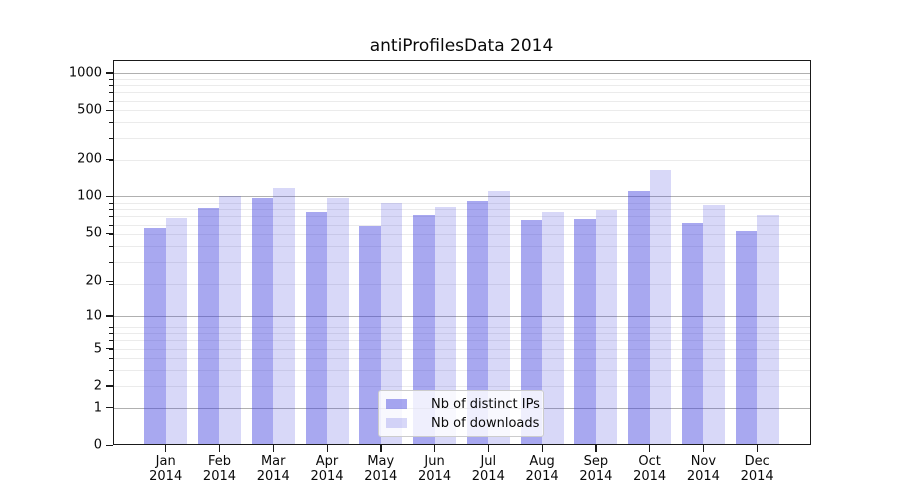 This screenshot has width=900, height=500. Describe the element at coordinates (531, 332) in the screenshot. I see `bar-distinct-ips-aug` at that location.